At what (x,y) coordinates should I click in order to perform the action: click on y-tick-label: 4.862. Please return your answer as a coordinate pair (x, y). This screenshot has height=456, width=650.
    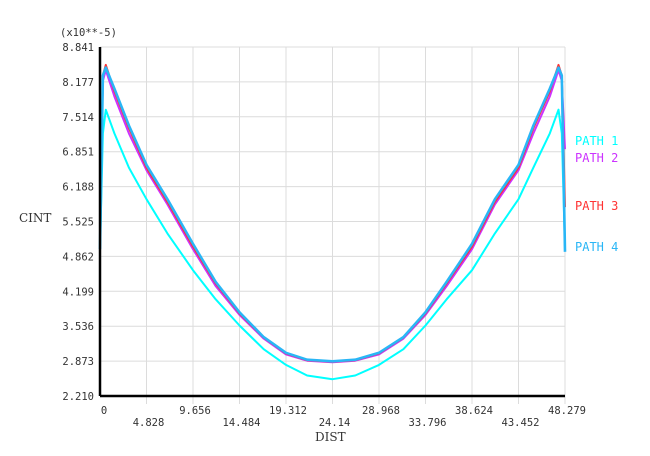
    Looking at the image, I should click on (78, 257).